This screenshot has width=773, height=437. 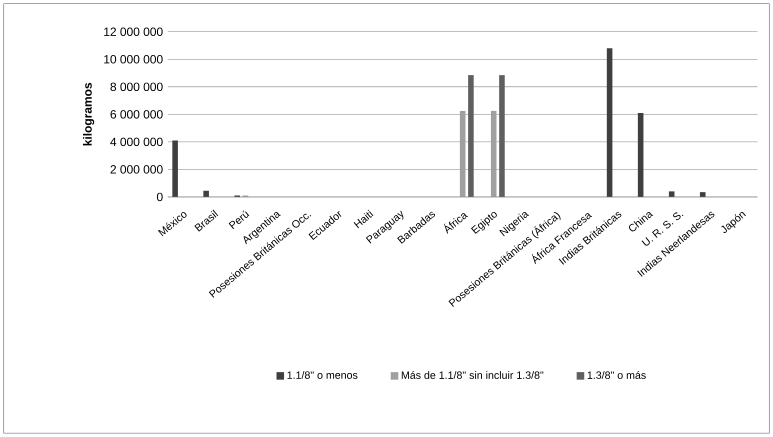 I want to click on y-tick-label: 6 000 000, so click(x=136, y=114).